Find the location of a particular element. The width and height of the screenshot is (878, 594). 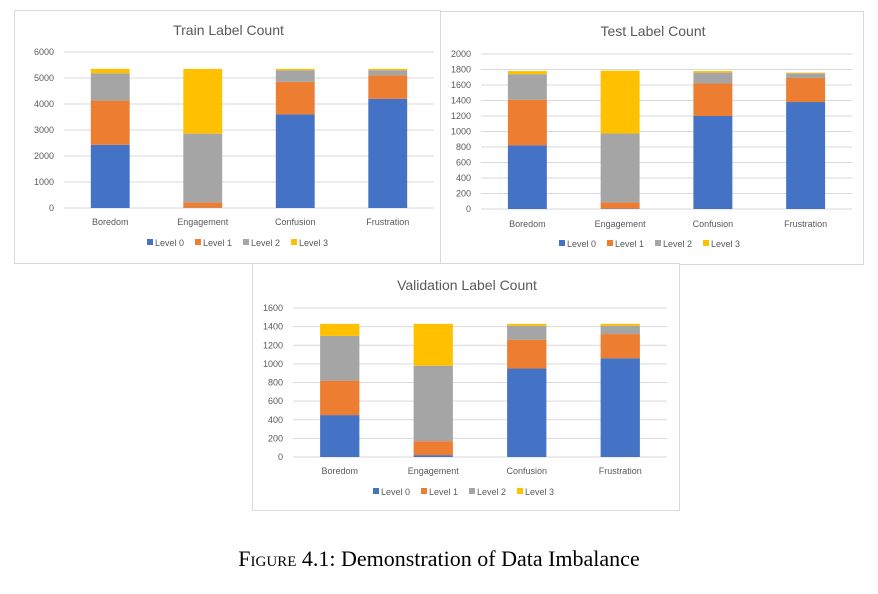

y-tick-label: 5000 is located at coordinates (44, 78).